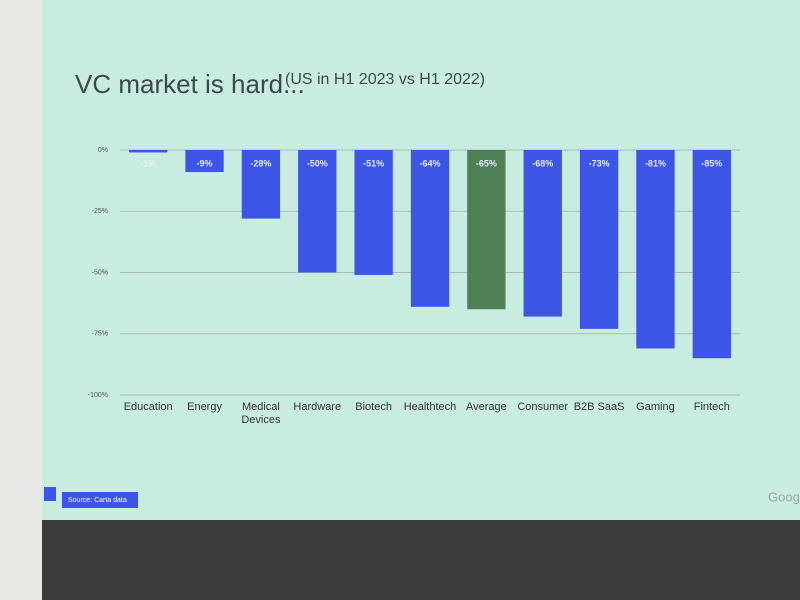 The image size is (800, 600). Describe the element at coordinates (542, 163) in the screenshot. I see `value-label: -68%` at that location.